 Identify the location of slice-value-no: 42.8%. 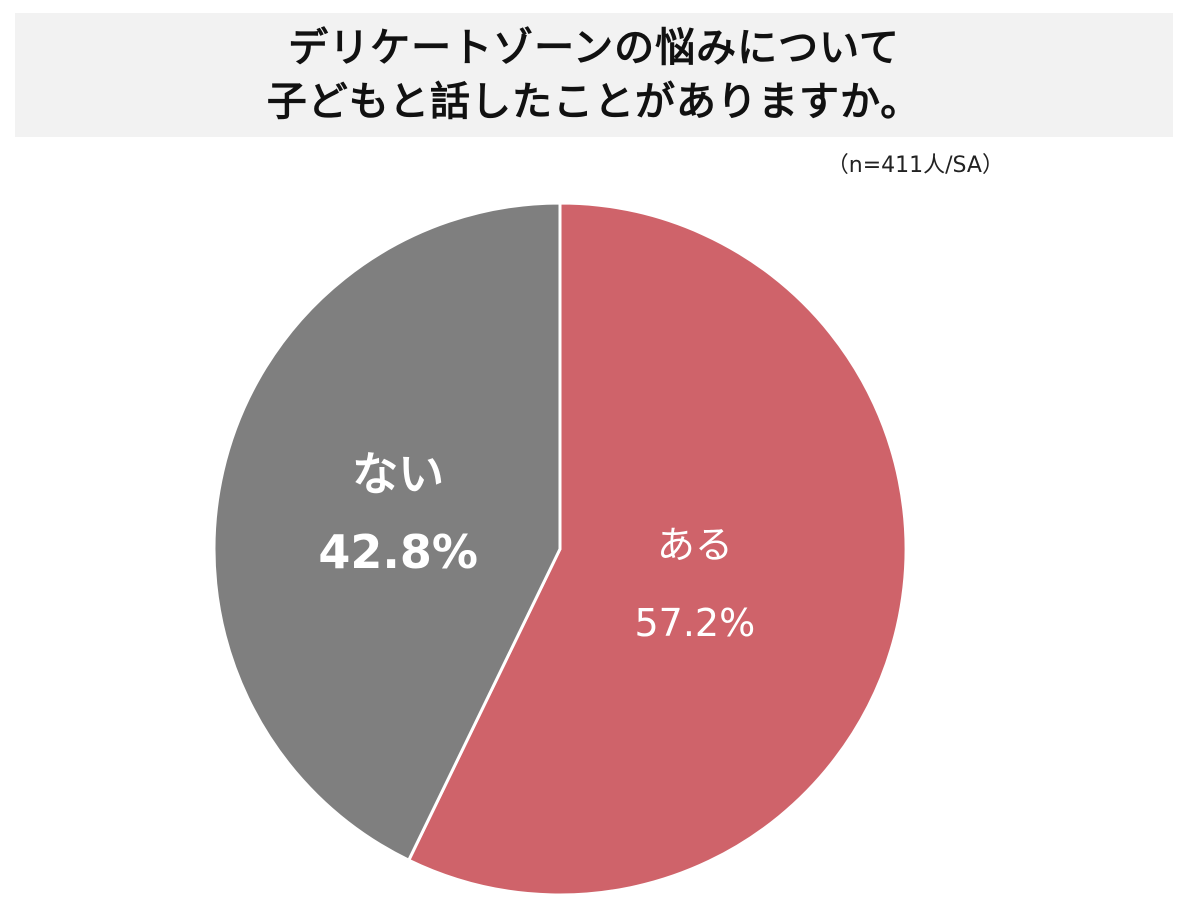
(398, 552).